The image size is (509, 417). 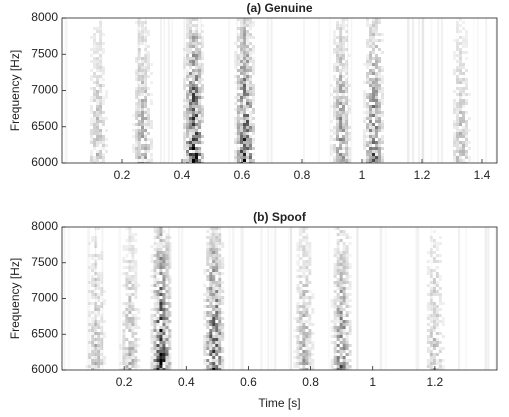 What do you see at coordinates (442, 90) in the screenshot?
I see `background-streak` at bounding box center [442, 90].